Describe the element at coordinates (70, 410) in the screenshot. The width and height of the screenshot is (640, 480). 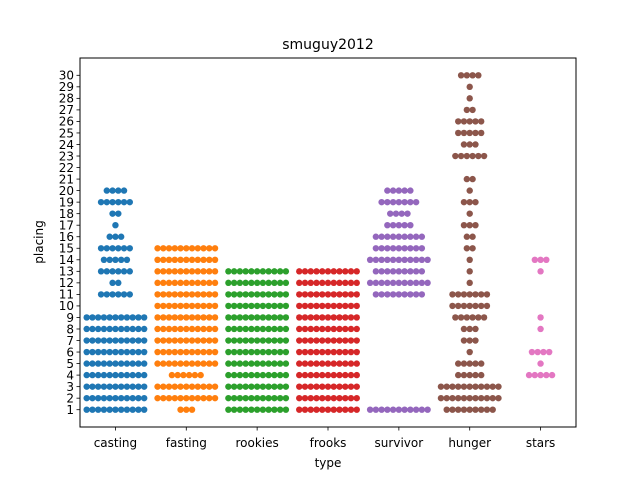
I see `y-tick-label: 1` at that location.